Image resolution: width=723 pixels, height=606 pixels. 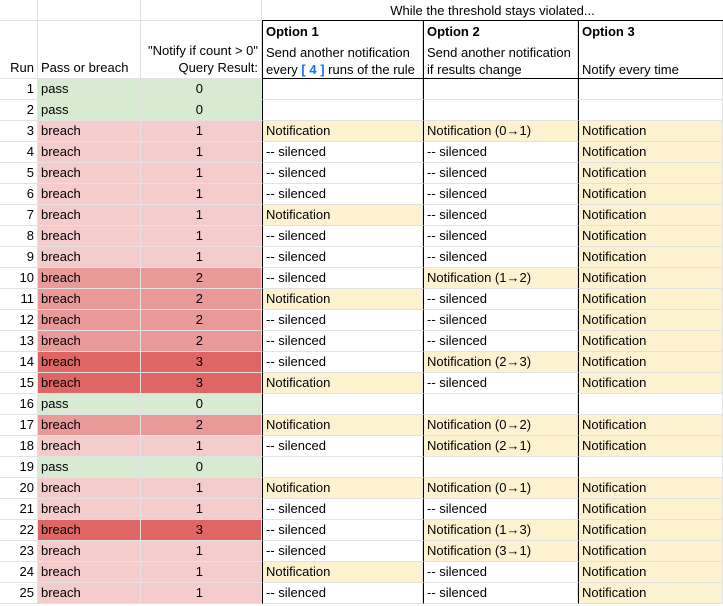 What do you see at coordinates (19, 236) in the screenshot?
I see `run-number-cell: 8` at bounding box center [19, 236].